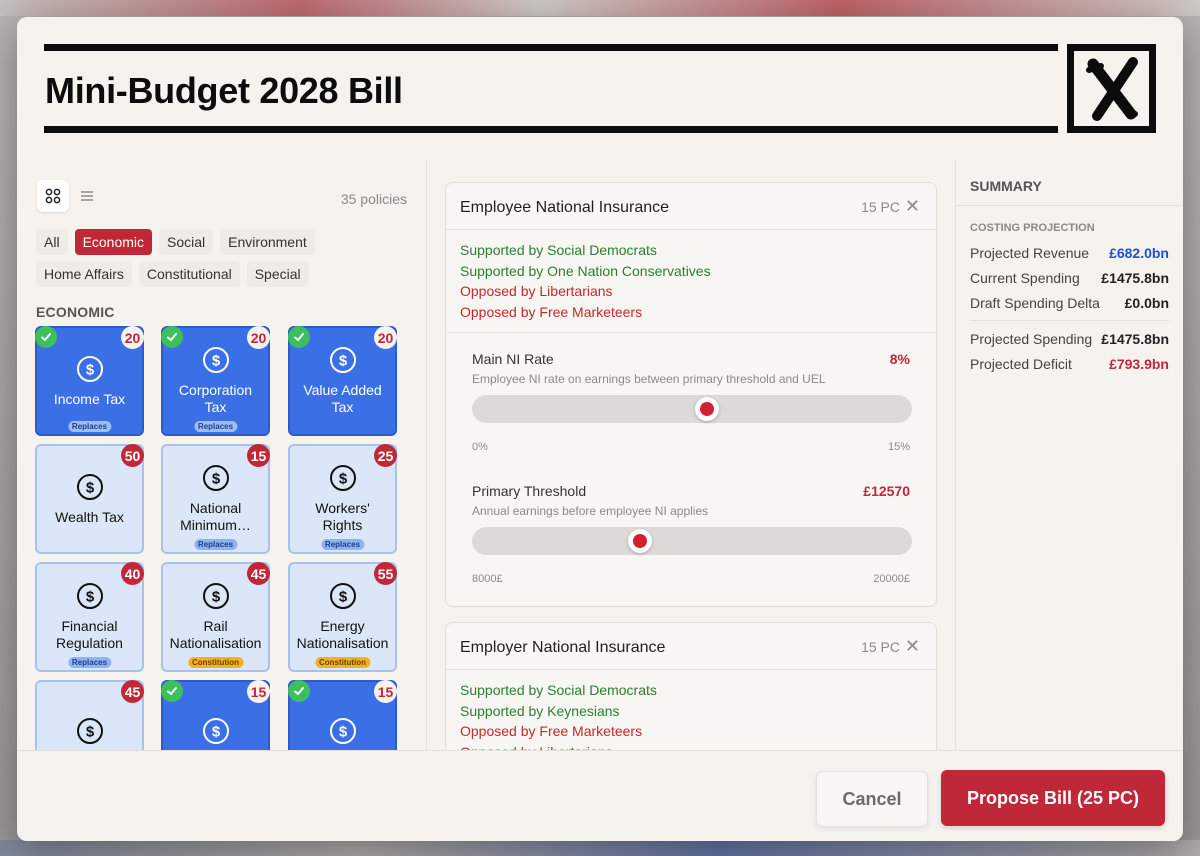 This screenshot has height=856, width=1200. What do you see at coordinates (342, 499) in the screenshot?
I see `policy-card: $ Workers' Rights 25 Replaces` at bounding box center [342, 499].